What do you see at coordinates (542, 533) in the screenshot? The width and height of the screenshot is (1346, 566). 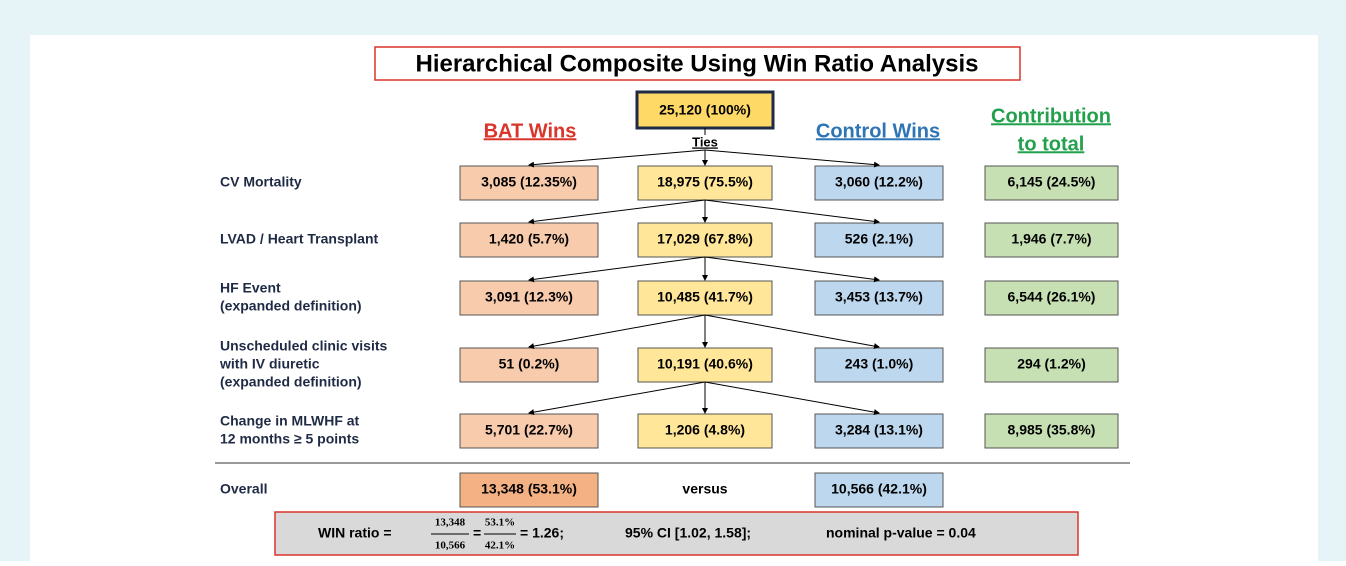 I see `formula-text: = 1.26;` at bounding box center [542, 533].